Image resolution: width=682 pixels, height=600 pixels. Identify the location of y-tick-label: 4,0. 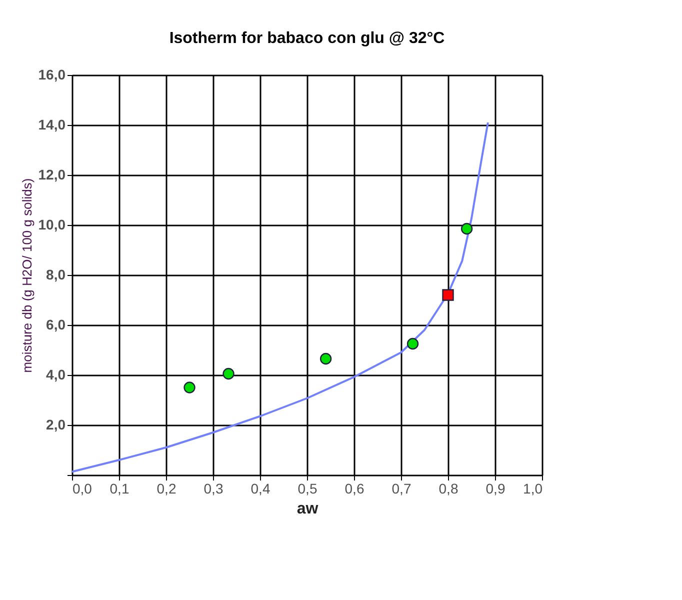
(56, 374).